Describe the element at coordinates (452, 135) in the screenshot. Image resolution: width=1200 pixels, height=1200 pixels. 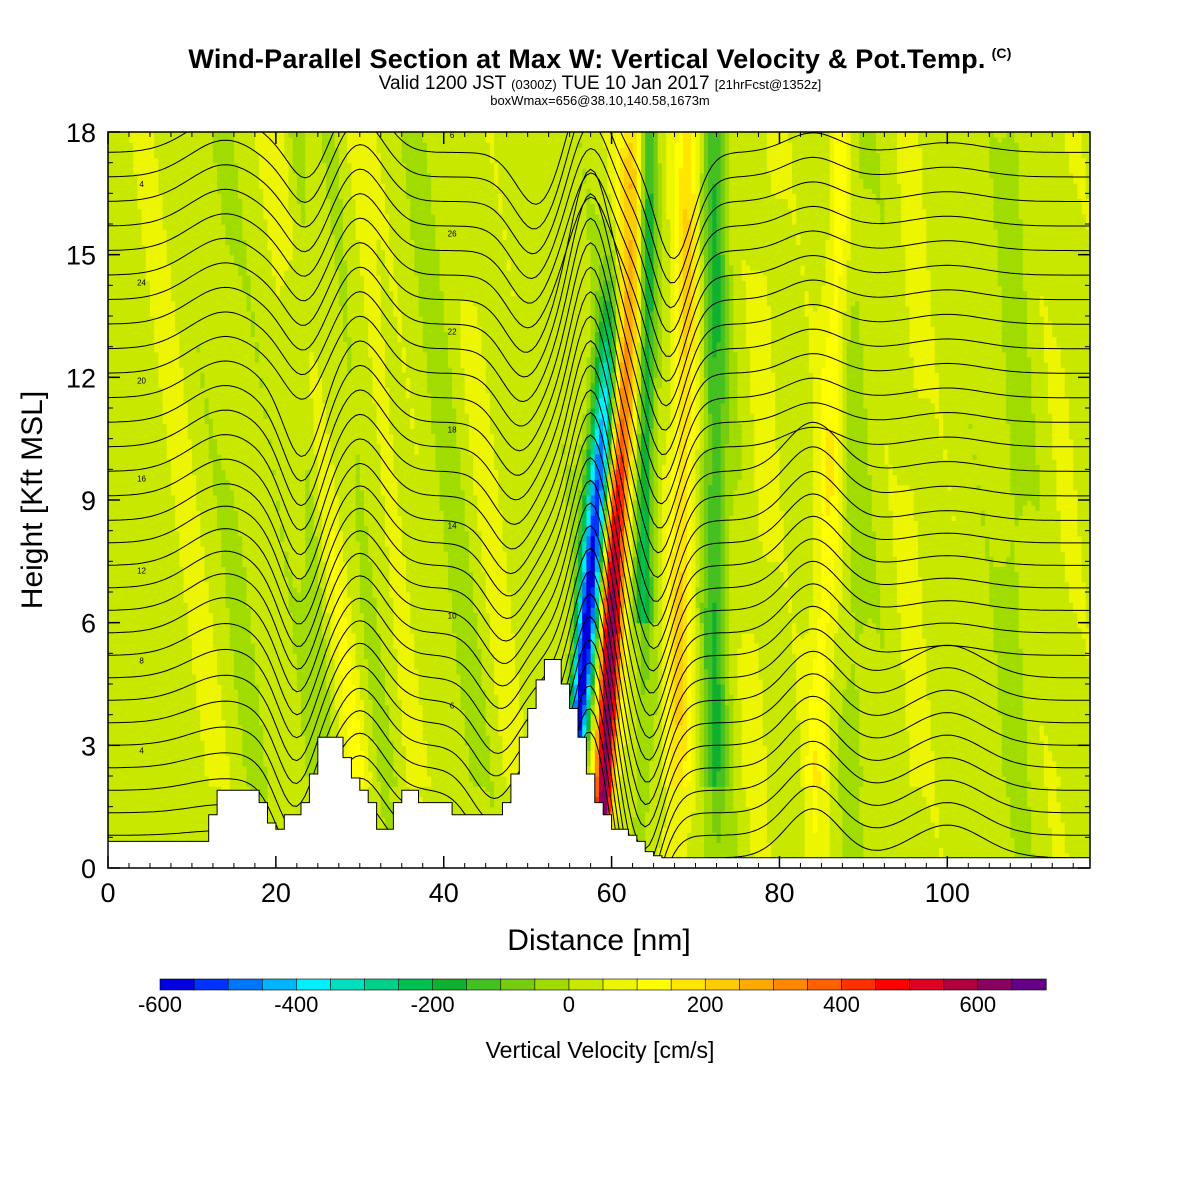
I see `theta-contour-label: 6` at that location.